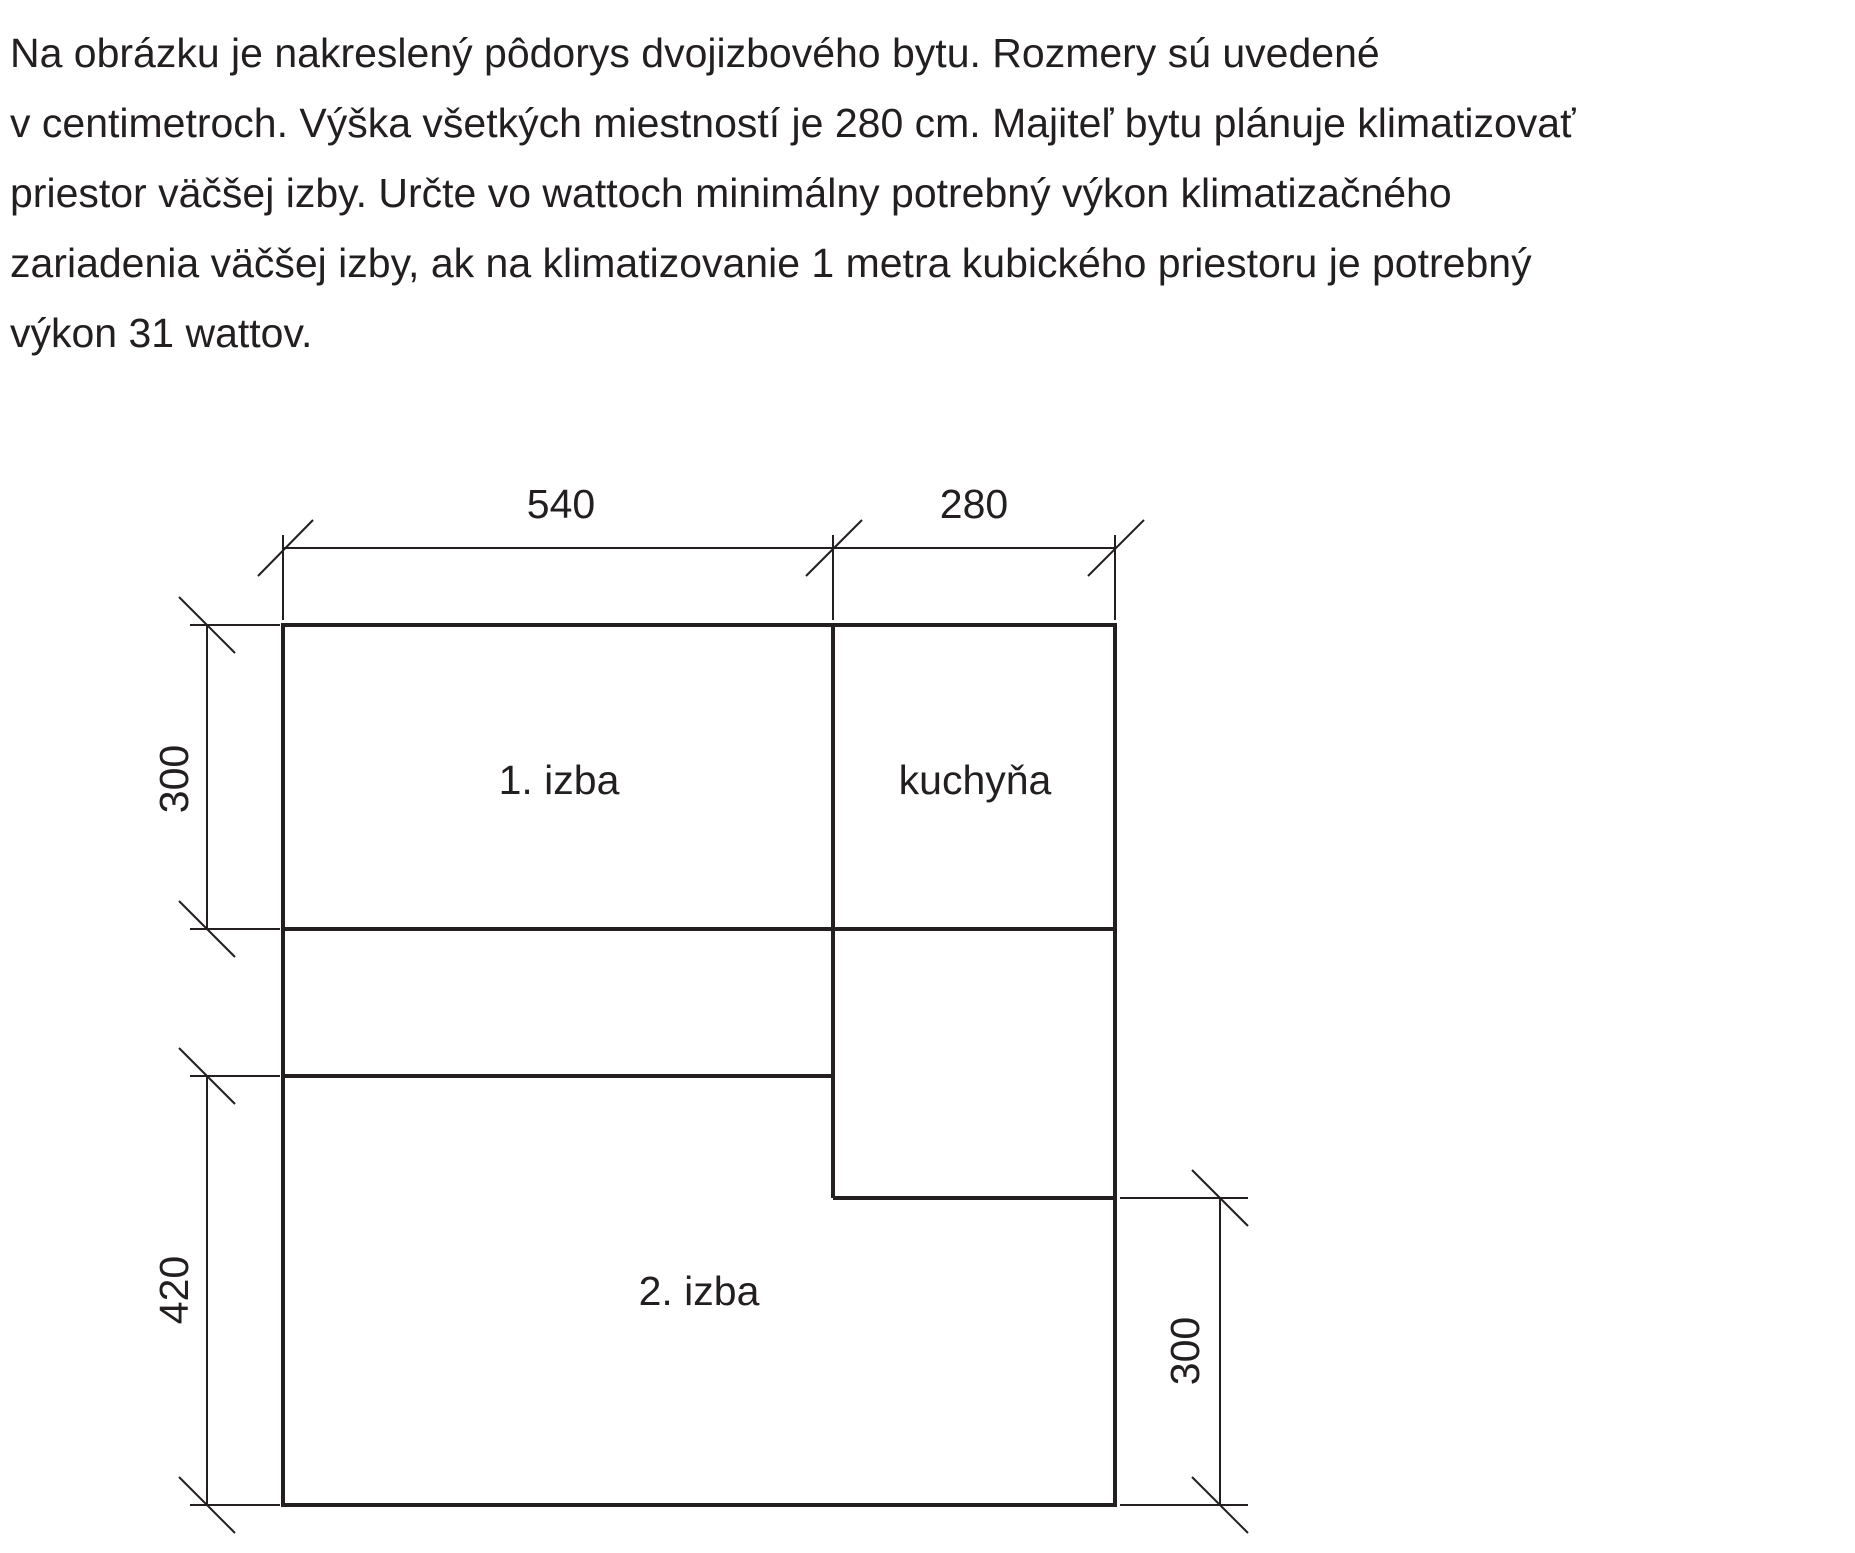 Image resolution: width=1855 pixels, height=1553 pixels. Describe the element at coordinates (215, 777) in the screenshot. I see `left-top-dimension: 300` at that location.